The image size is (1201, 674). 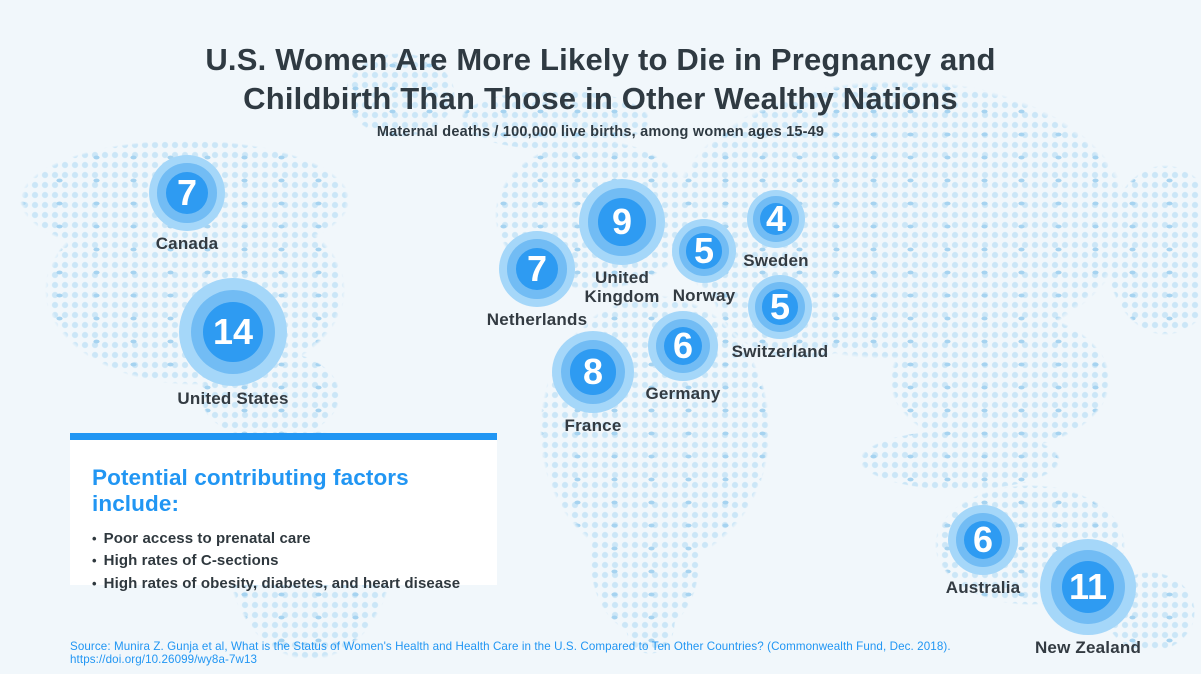 I want to click on bubble-value-switzerland: 5, so click(x=780, y=306).